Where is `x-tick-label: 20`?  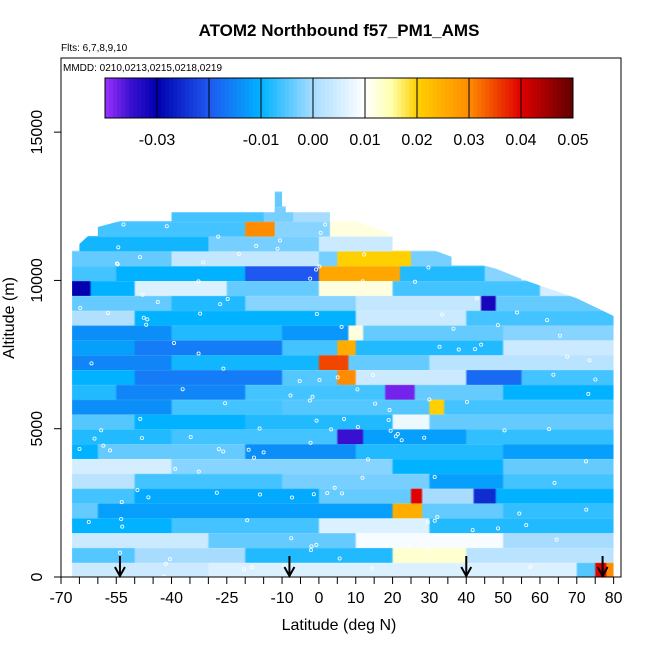
x-tick-label: 20 is located at coordinates (393, 598).